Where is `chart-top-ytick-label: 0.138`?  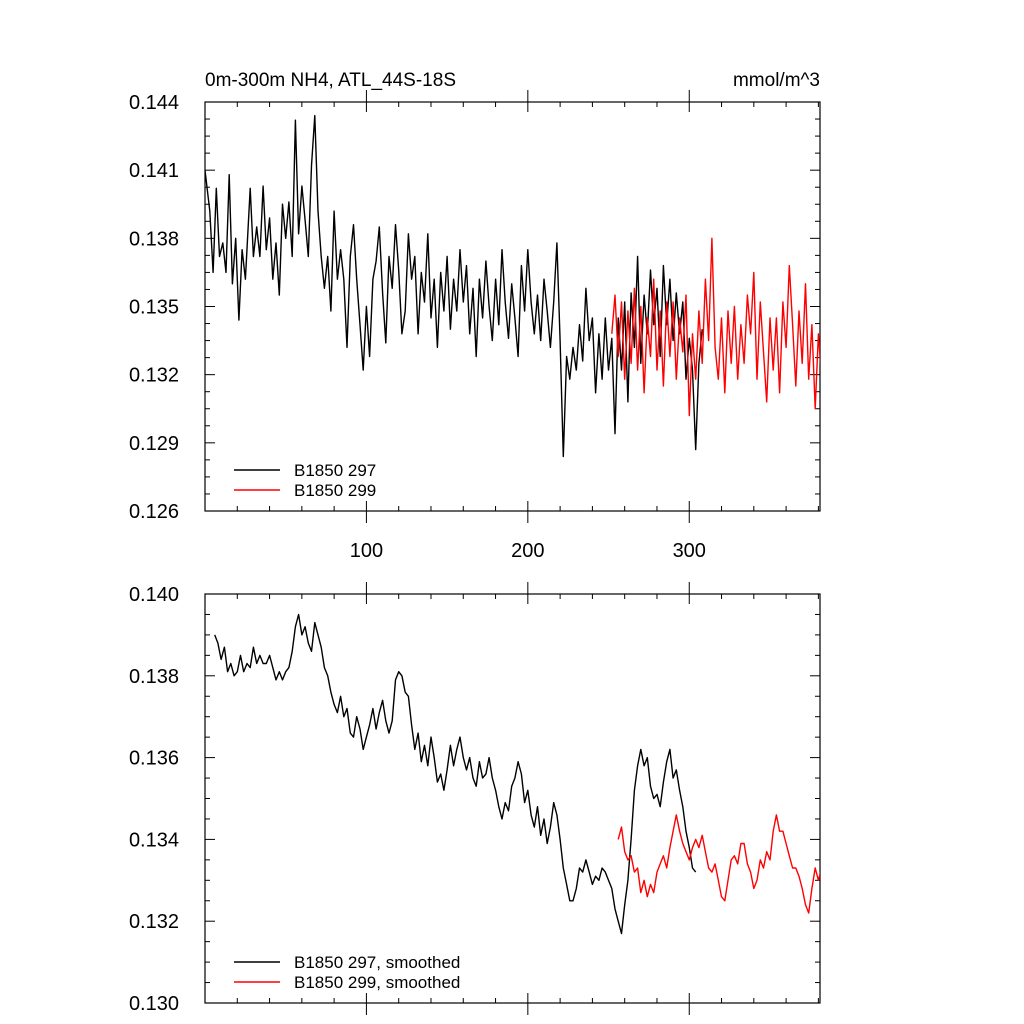 chart-top-ytick-label: 0.138 is located at coordinates (154, 239).